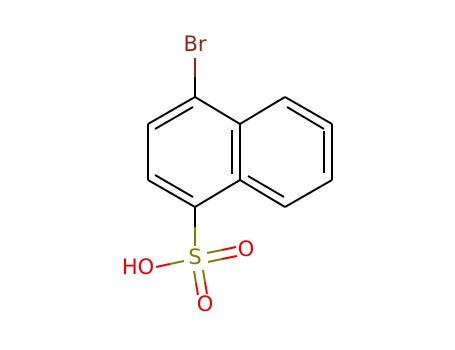 Image resolution: width=455 pixels, height=350 pixels. Describe the element at coordinates (138, 267) in the screenshot. I see `atom-label: HO` at that location.